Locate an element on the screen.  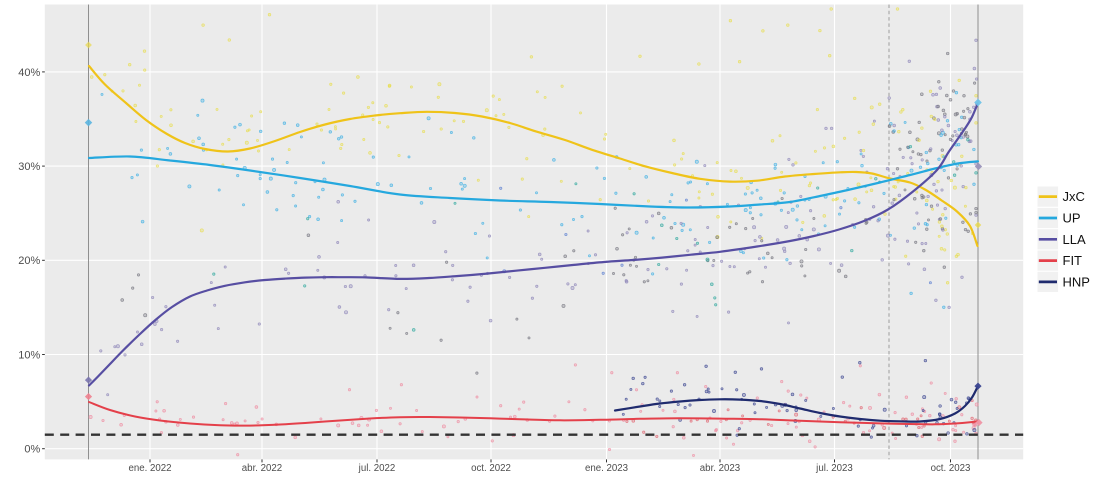
svg-text: ene. 2022 is located at coordinates (149, 468).